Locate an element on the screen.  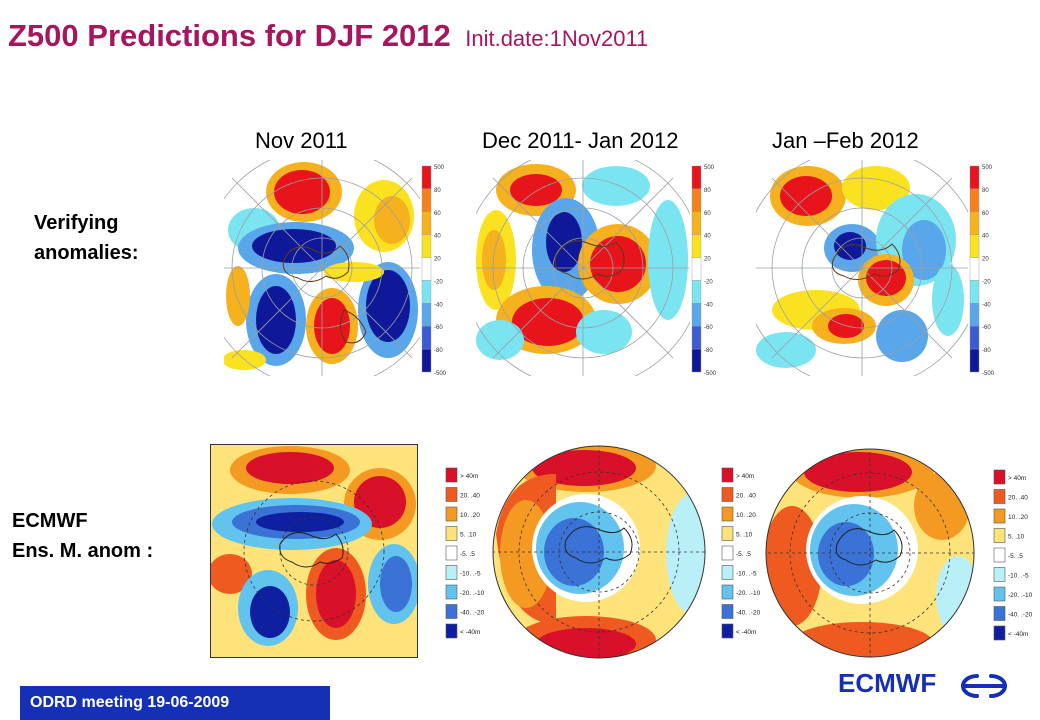
row-label-verifying-line2: anomalies: is located at coordinates (86, 253).